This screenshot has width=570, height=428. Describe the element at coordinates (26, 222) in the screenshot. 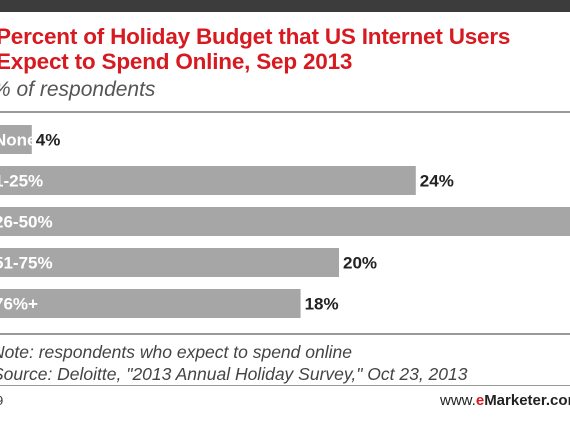

I see `category-label: 26-50%` at that location.